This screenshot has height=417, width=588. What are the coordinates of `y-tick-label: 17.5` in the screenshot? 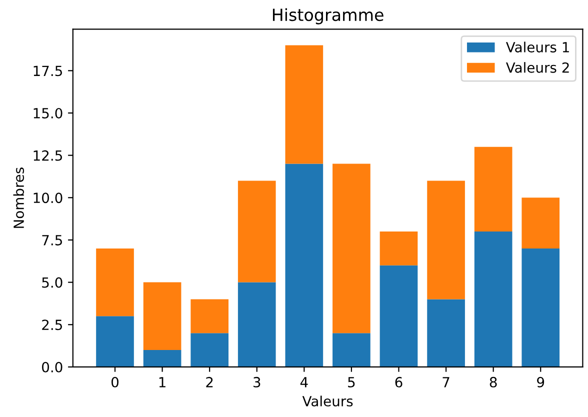 It's located at (48, 71).